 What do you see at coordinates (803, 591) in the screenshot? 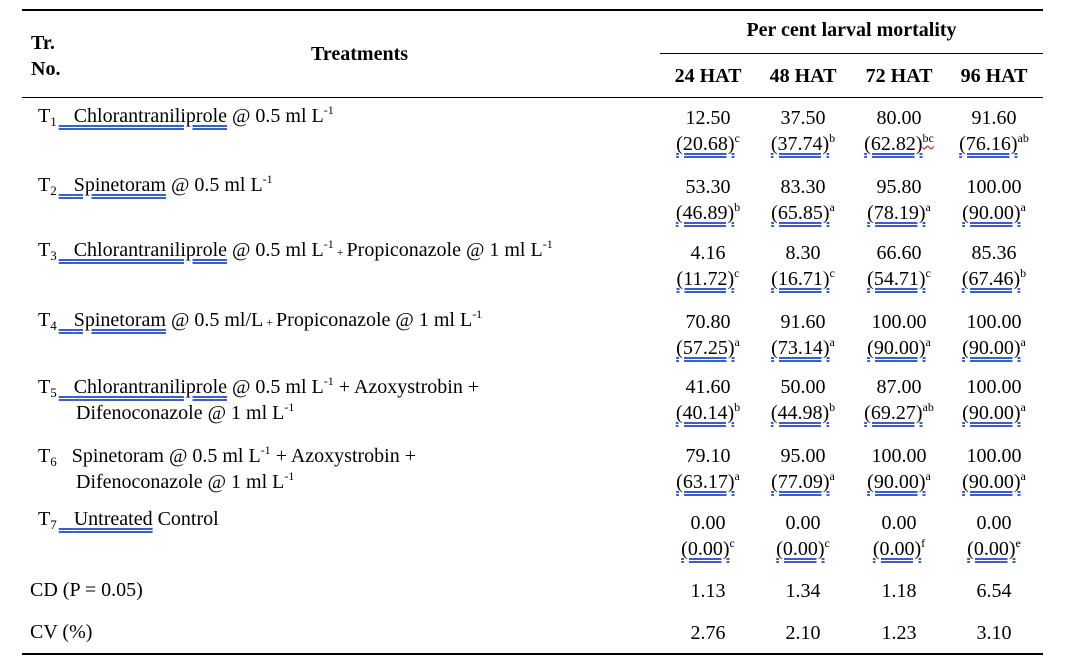
I see `cd-48hat: 1.34` at bounding box center [803, 591].